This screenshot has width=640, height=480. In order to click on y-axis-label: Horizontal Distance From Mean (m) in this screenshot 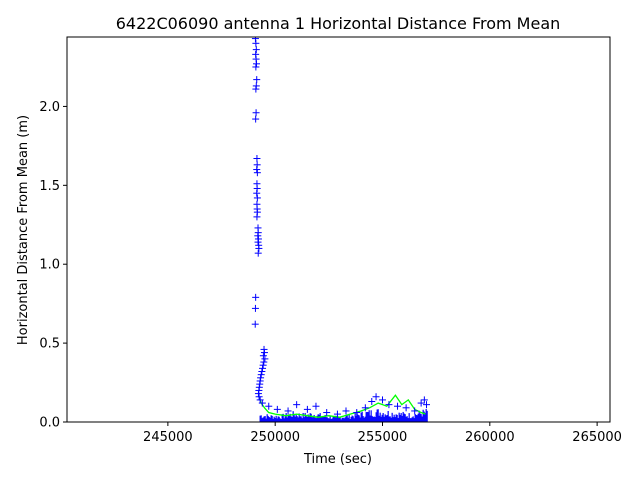, I will do `click(23, 230)`.